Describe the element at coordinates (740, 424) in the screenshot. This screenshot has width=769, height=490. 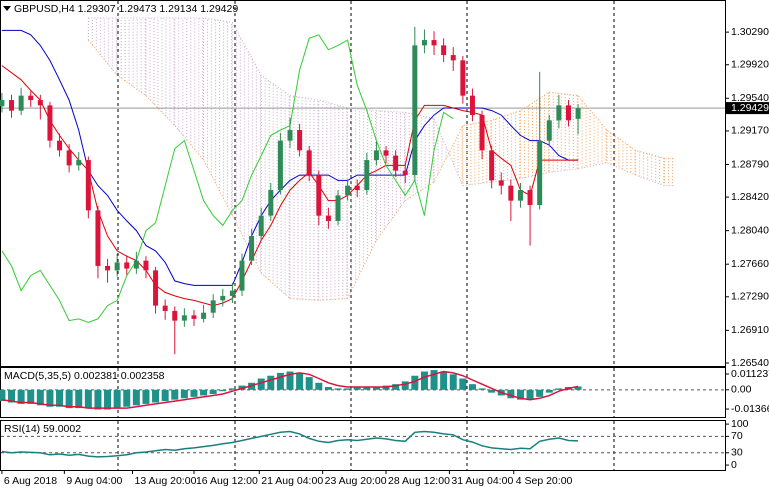
I see `y-tick-label: 100` at that location.